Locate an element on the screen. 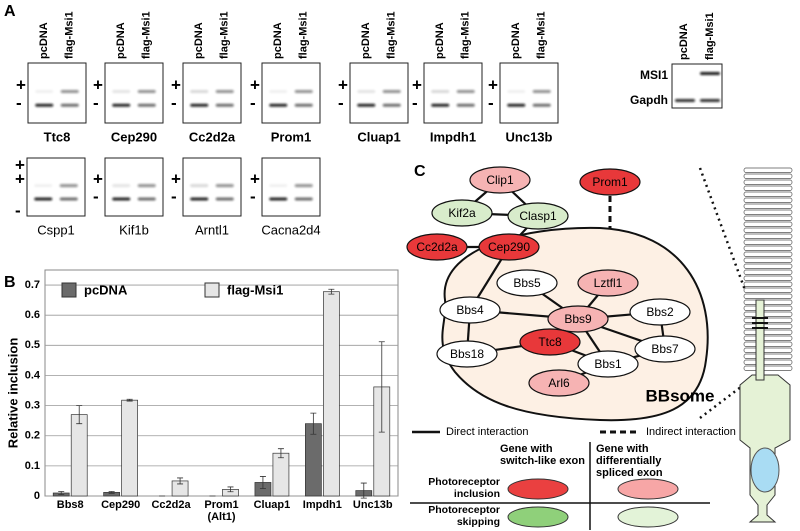  y-tick-label: 0 is located at coordinates (37, 496).